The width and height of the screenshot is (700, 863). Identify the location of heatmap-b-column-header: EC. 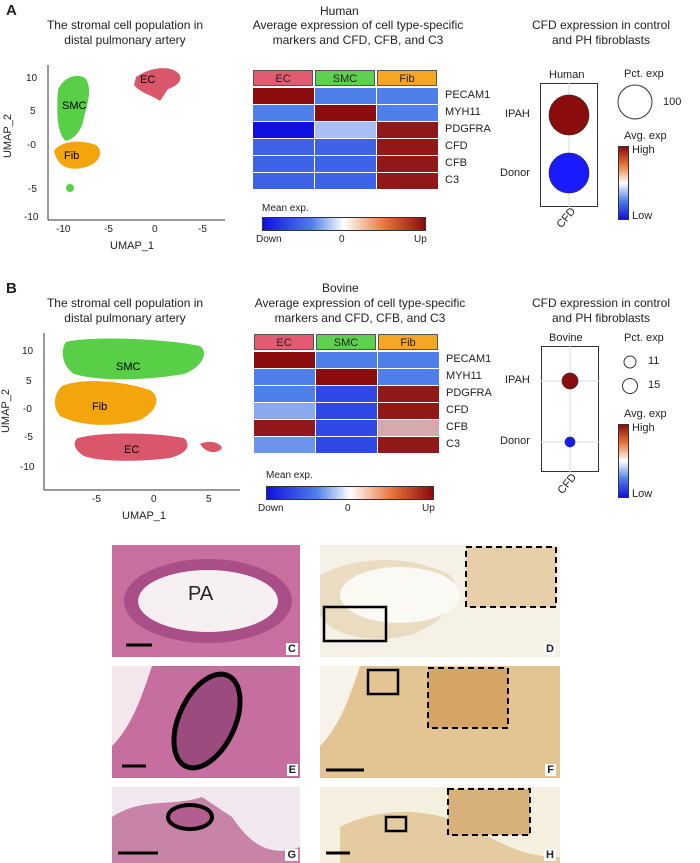
(284, 342).